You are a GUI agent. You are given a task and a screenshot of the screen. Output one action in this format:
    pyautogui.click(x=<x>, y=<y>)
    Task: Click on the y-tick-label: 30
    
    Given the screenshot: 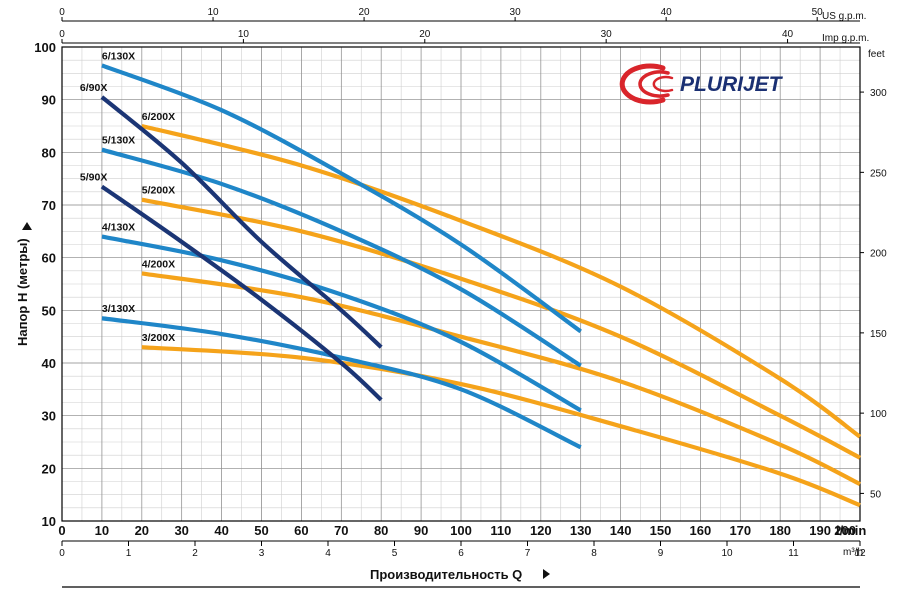 What is the action you would take?
    pyautogui.click(x=49, y=416)
    